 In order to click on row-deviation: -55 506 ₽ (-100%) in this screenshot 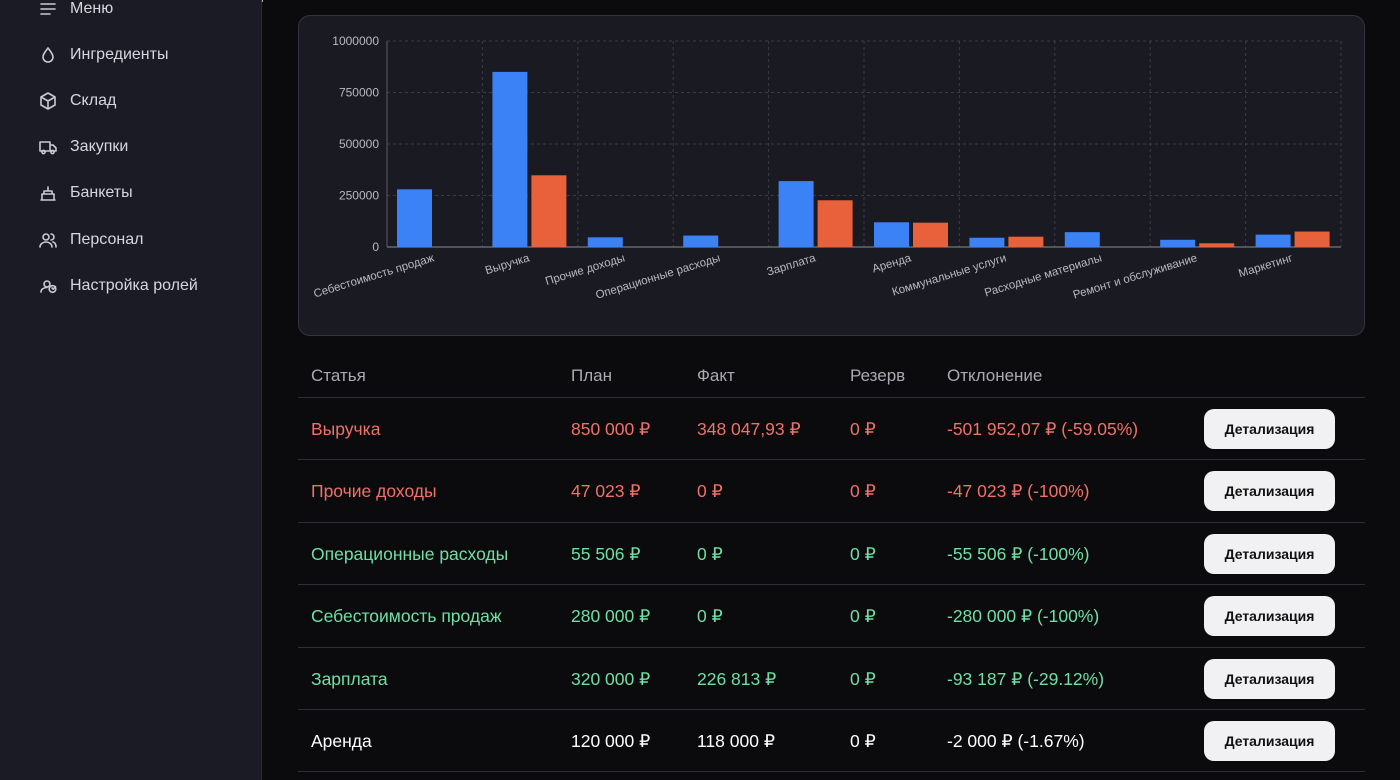, I will do `click(1018, 553)`.